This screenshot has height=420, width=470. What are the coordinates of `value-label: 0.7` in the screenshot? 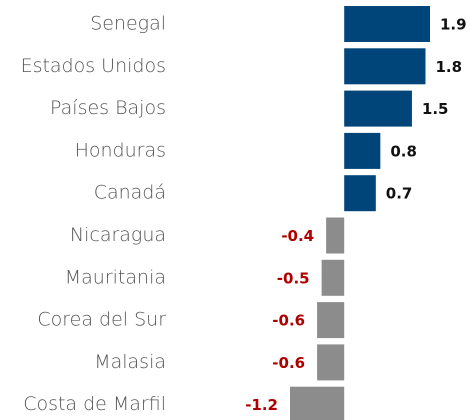 It's located at (399, 194).